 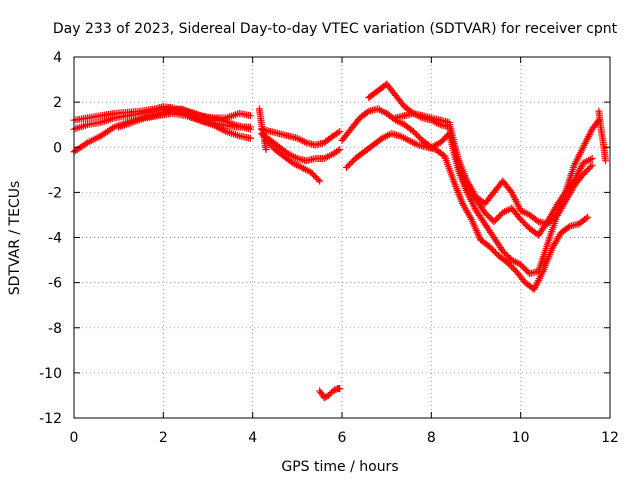 I want to click on y-tick-label: -8, so click(x=55, y=329).